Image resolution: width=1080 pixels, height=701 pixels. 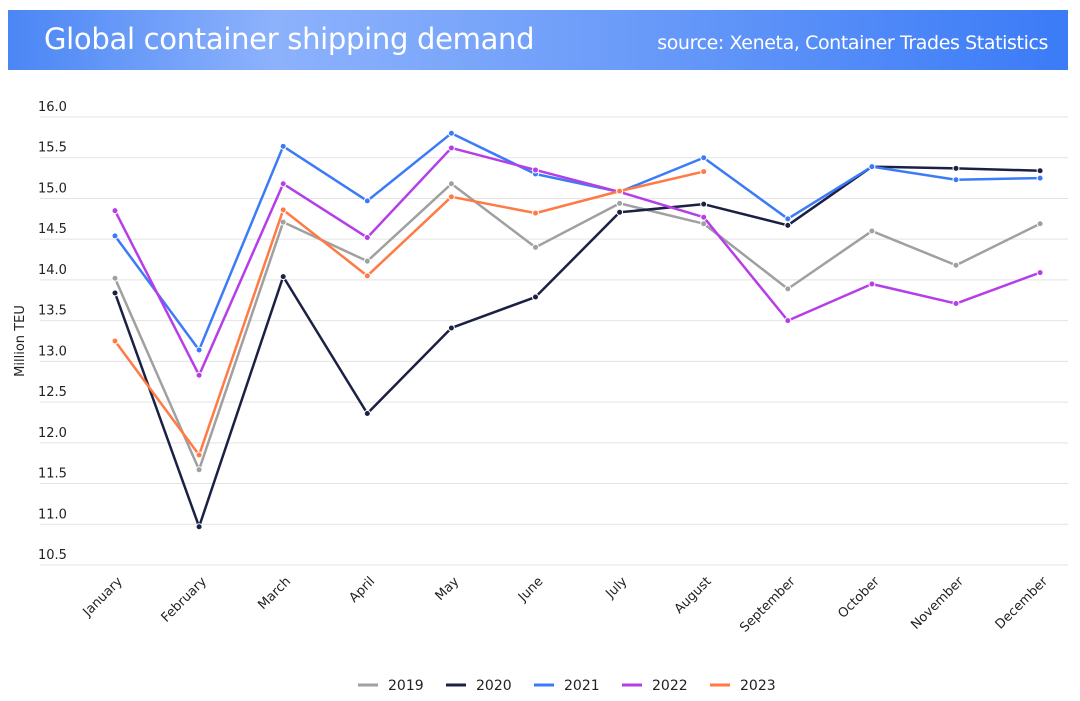 What do you see at coordinates (582, 686) in the screenshot?
I see `legend-label: 2021` at bounding box center [582, 686].